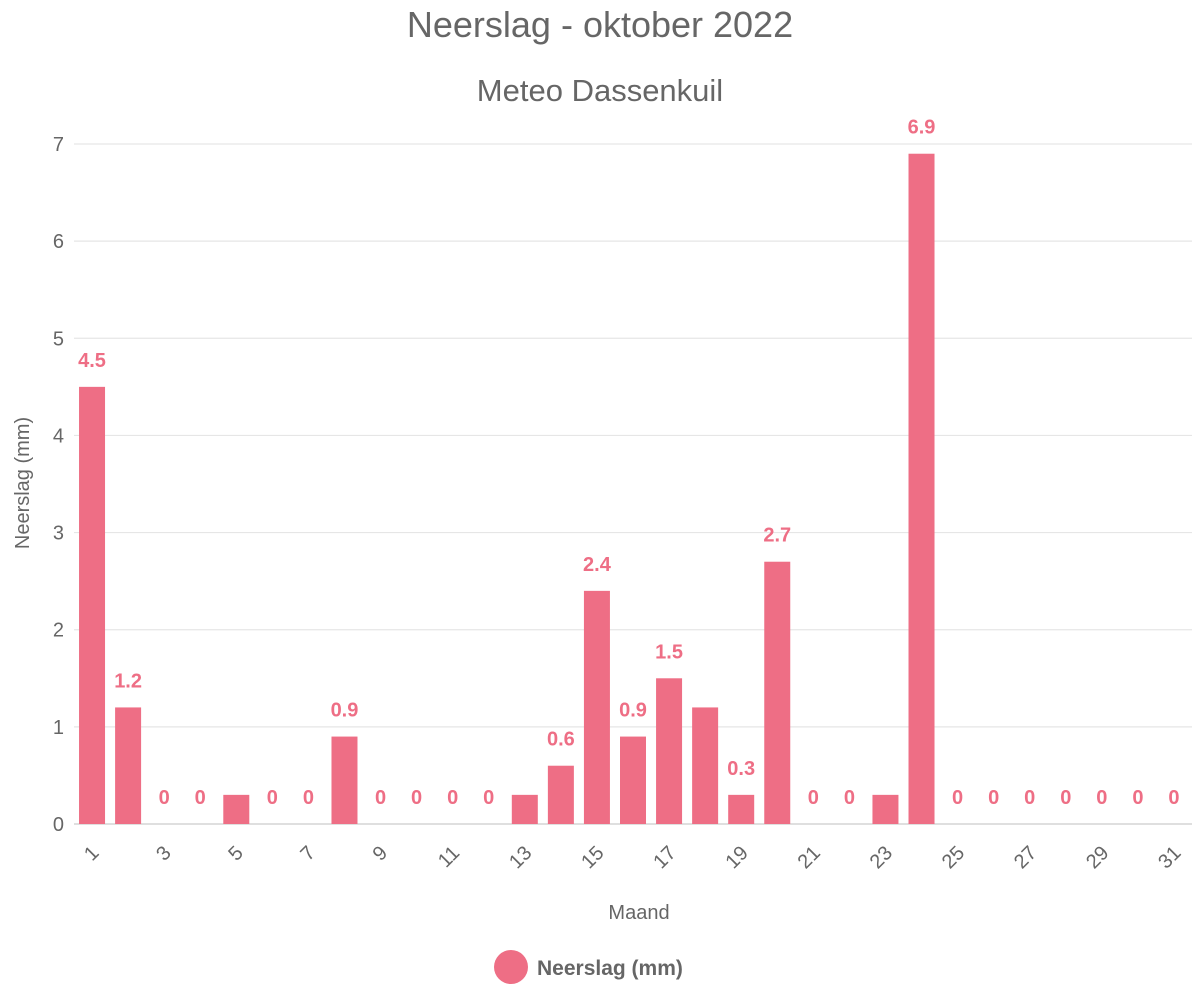 This screenshot has width=1200, height=1005. What do you see at coordinates (163, 853) in the screenshot?
I see `x-tick-label: 3` at bounding box center [163, 853].